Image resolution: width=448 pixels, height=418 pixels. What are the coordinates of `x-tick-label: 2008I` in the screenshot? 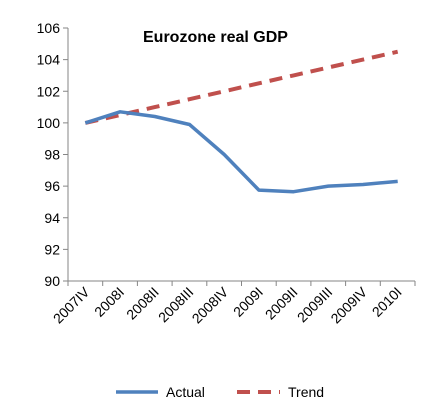 It's located at (109, 302).